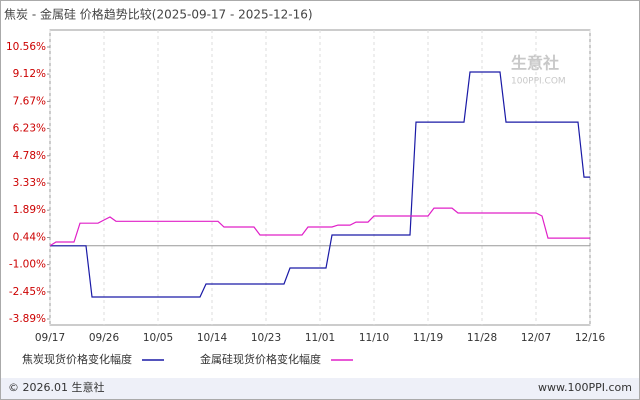 The width and height of the screenshot is (640, 400). I want to click on x-tick-label: 10/23, so click(266, 338).